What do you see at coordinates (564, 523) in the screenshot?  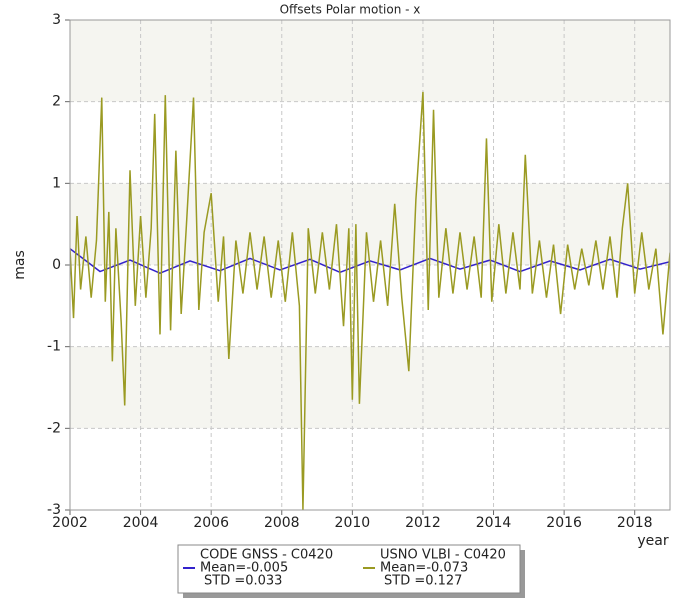 I see `x-tick-label: 2016` at bounding box center [564, 523].